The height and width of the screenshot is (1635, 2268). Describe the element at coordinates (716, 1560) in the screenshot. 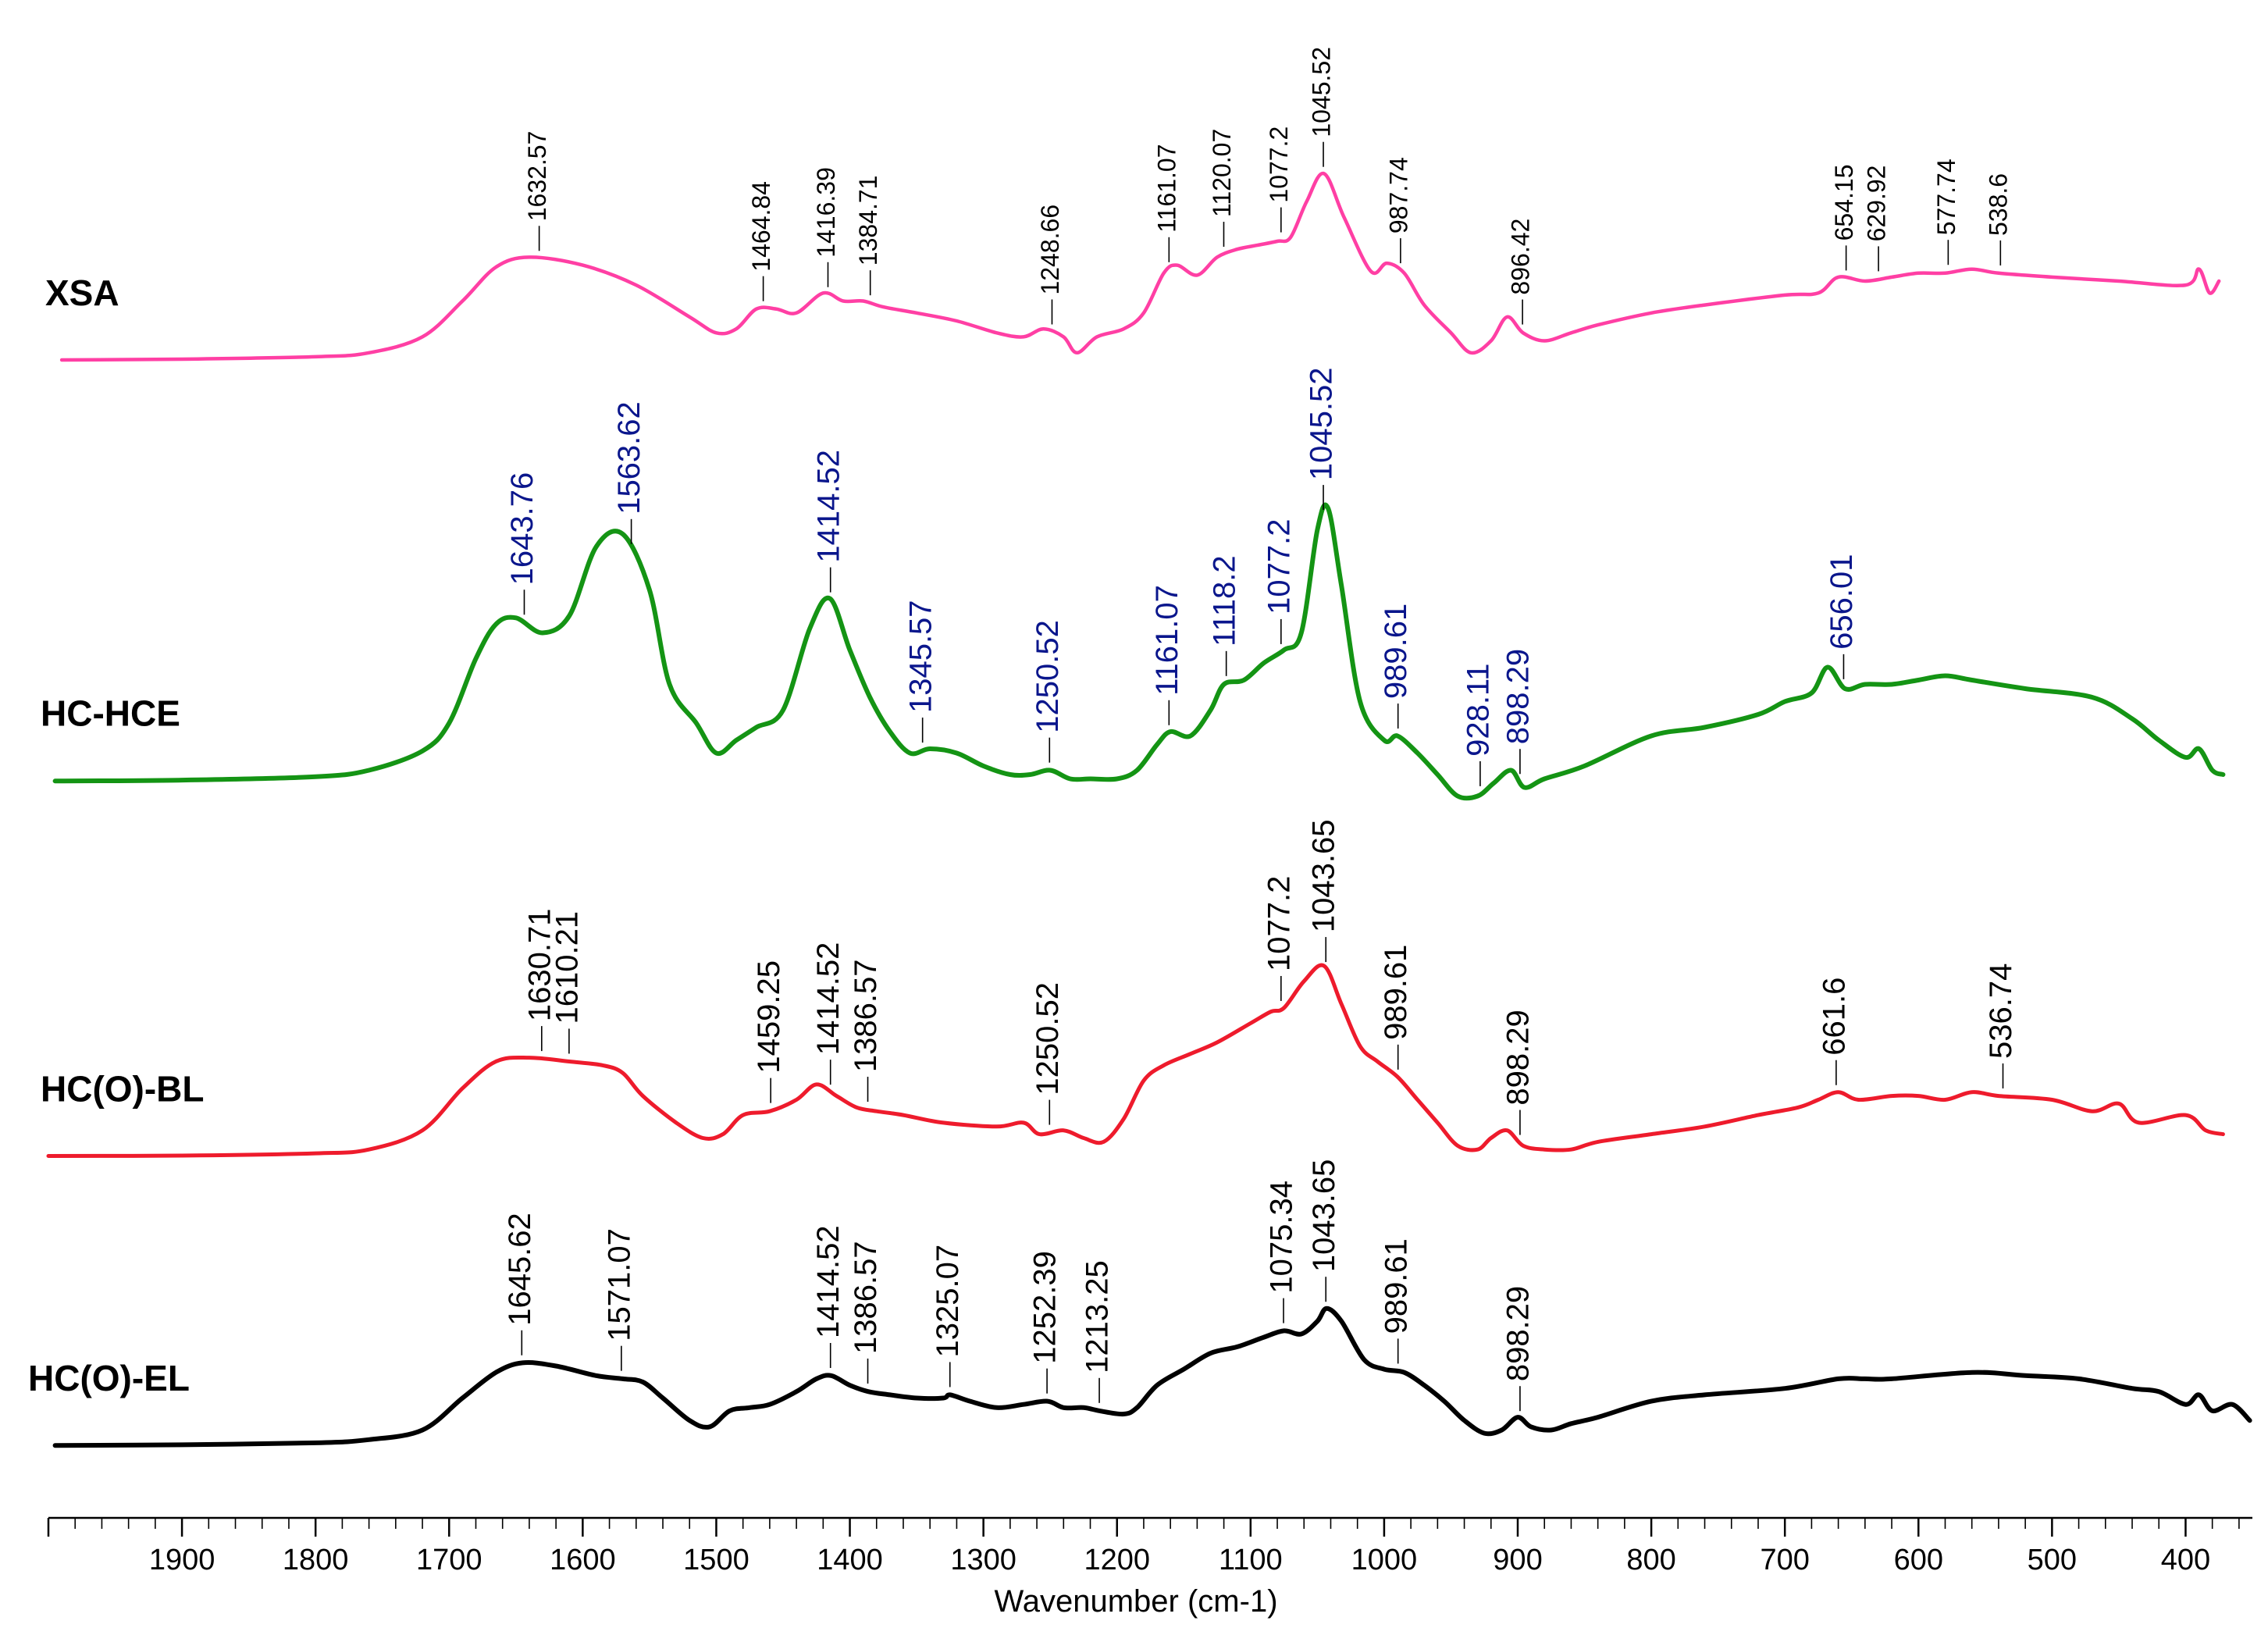

I see `x-tick-label: 1500` at that location.